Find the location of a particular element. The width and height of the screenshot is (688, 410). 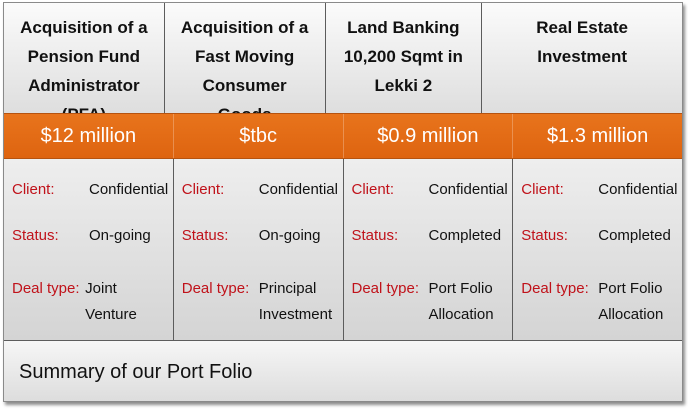

deal-type-row: Deal type: Principal Investment is located at coordinates (260, 302).